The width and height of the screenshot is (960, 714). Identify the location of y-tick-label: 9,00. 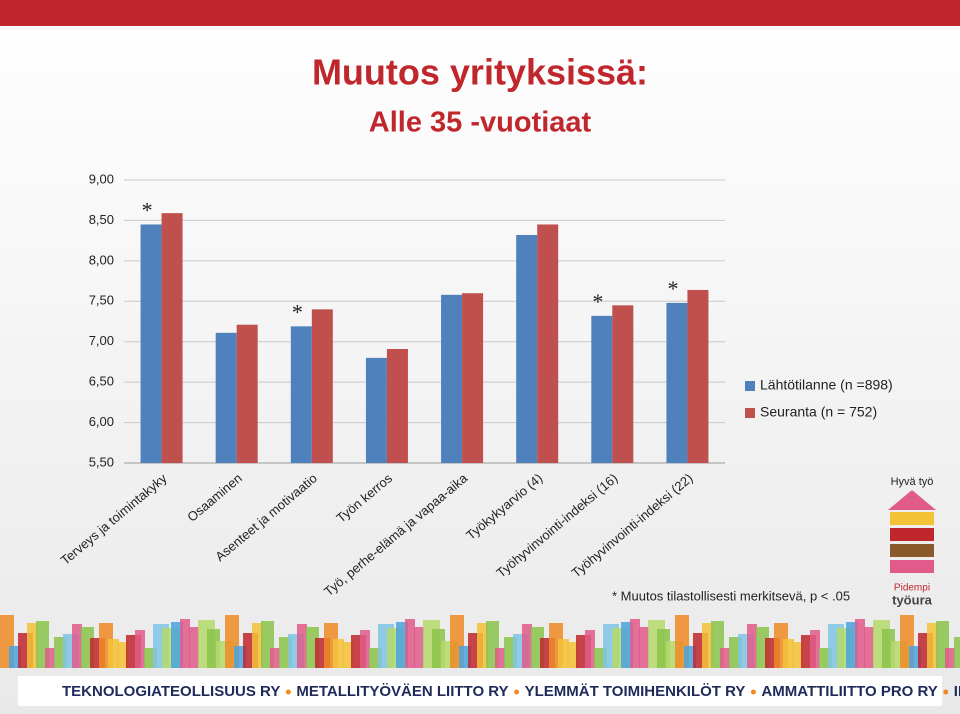
(101, 178).